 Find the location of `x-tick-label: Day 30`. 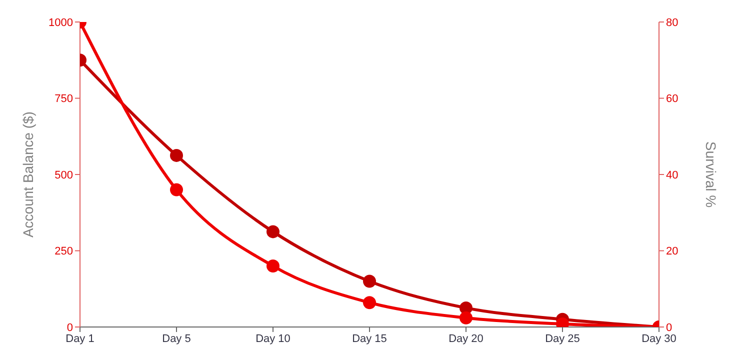

x-tick-label: Day 30 is located at coordinates (659, 338).